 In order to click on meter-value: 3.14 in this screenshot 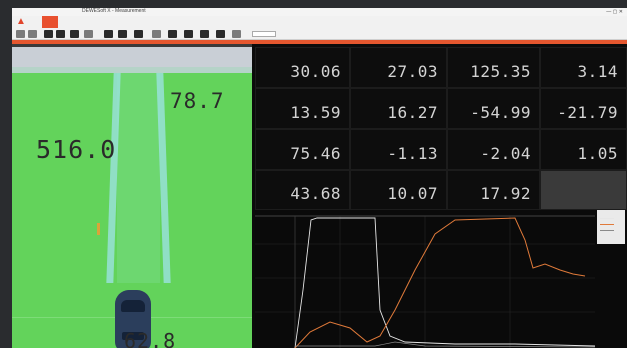, I will do `click(597, 71)`.